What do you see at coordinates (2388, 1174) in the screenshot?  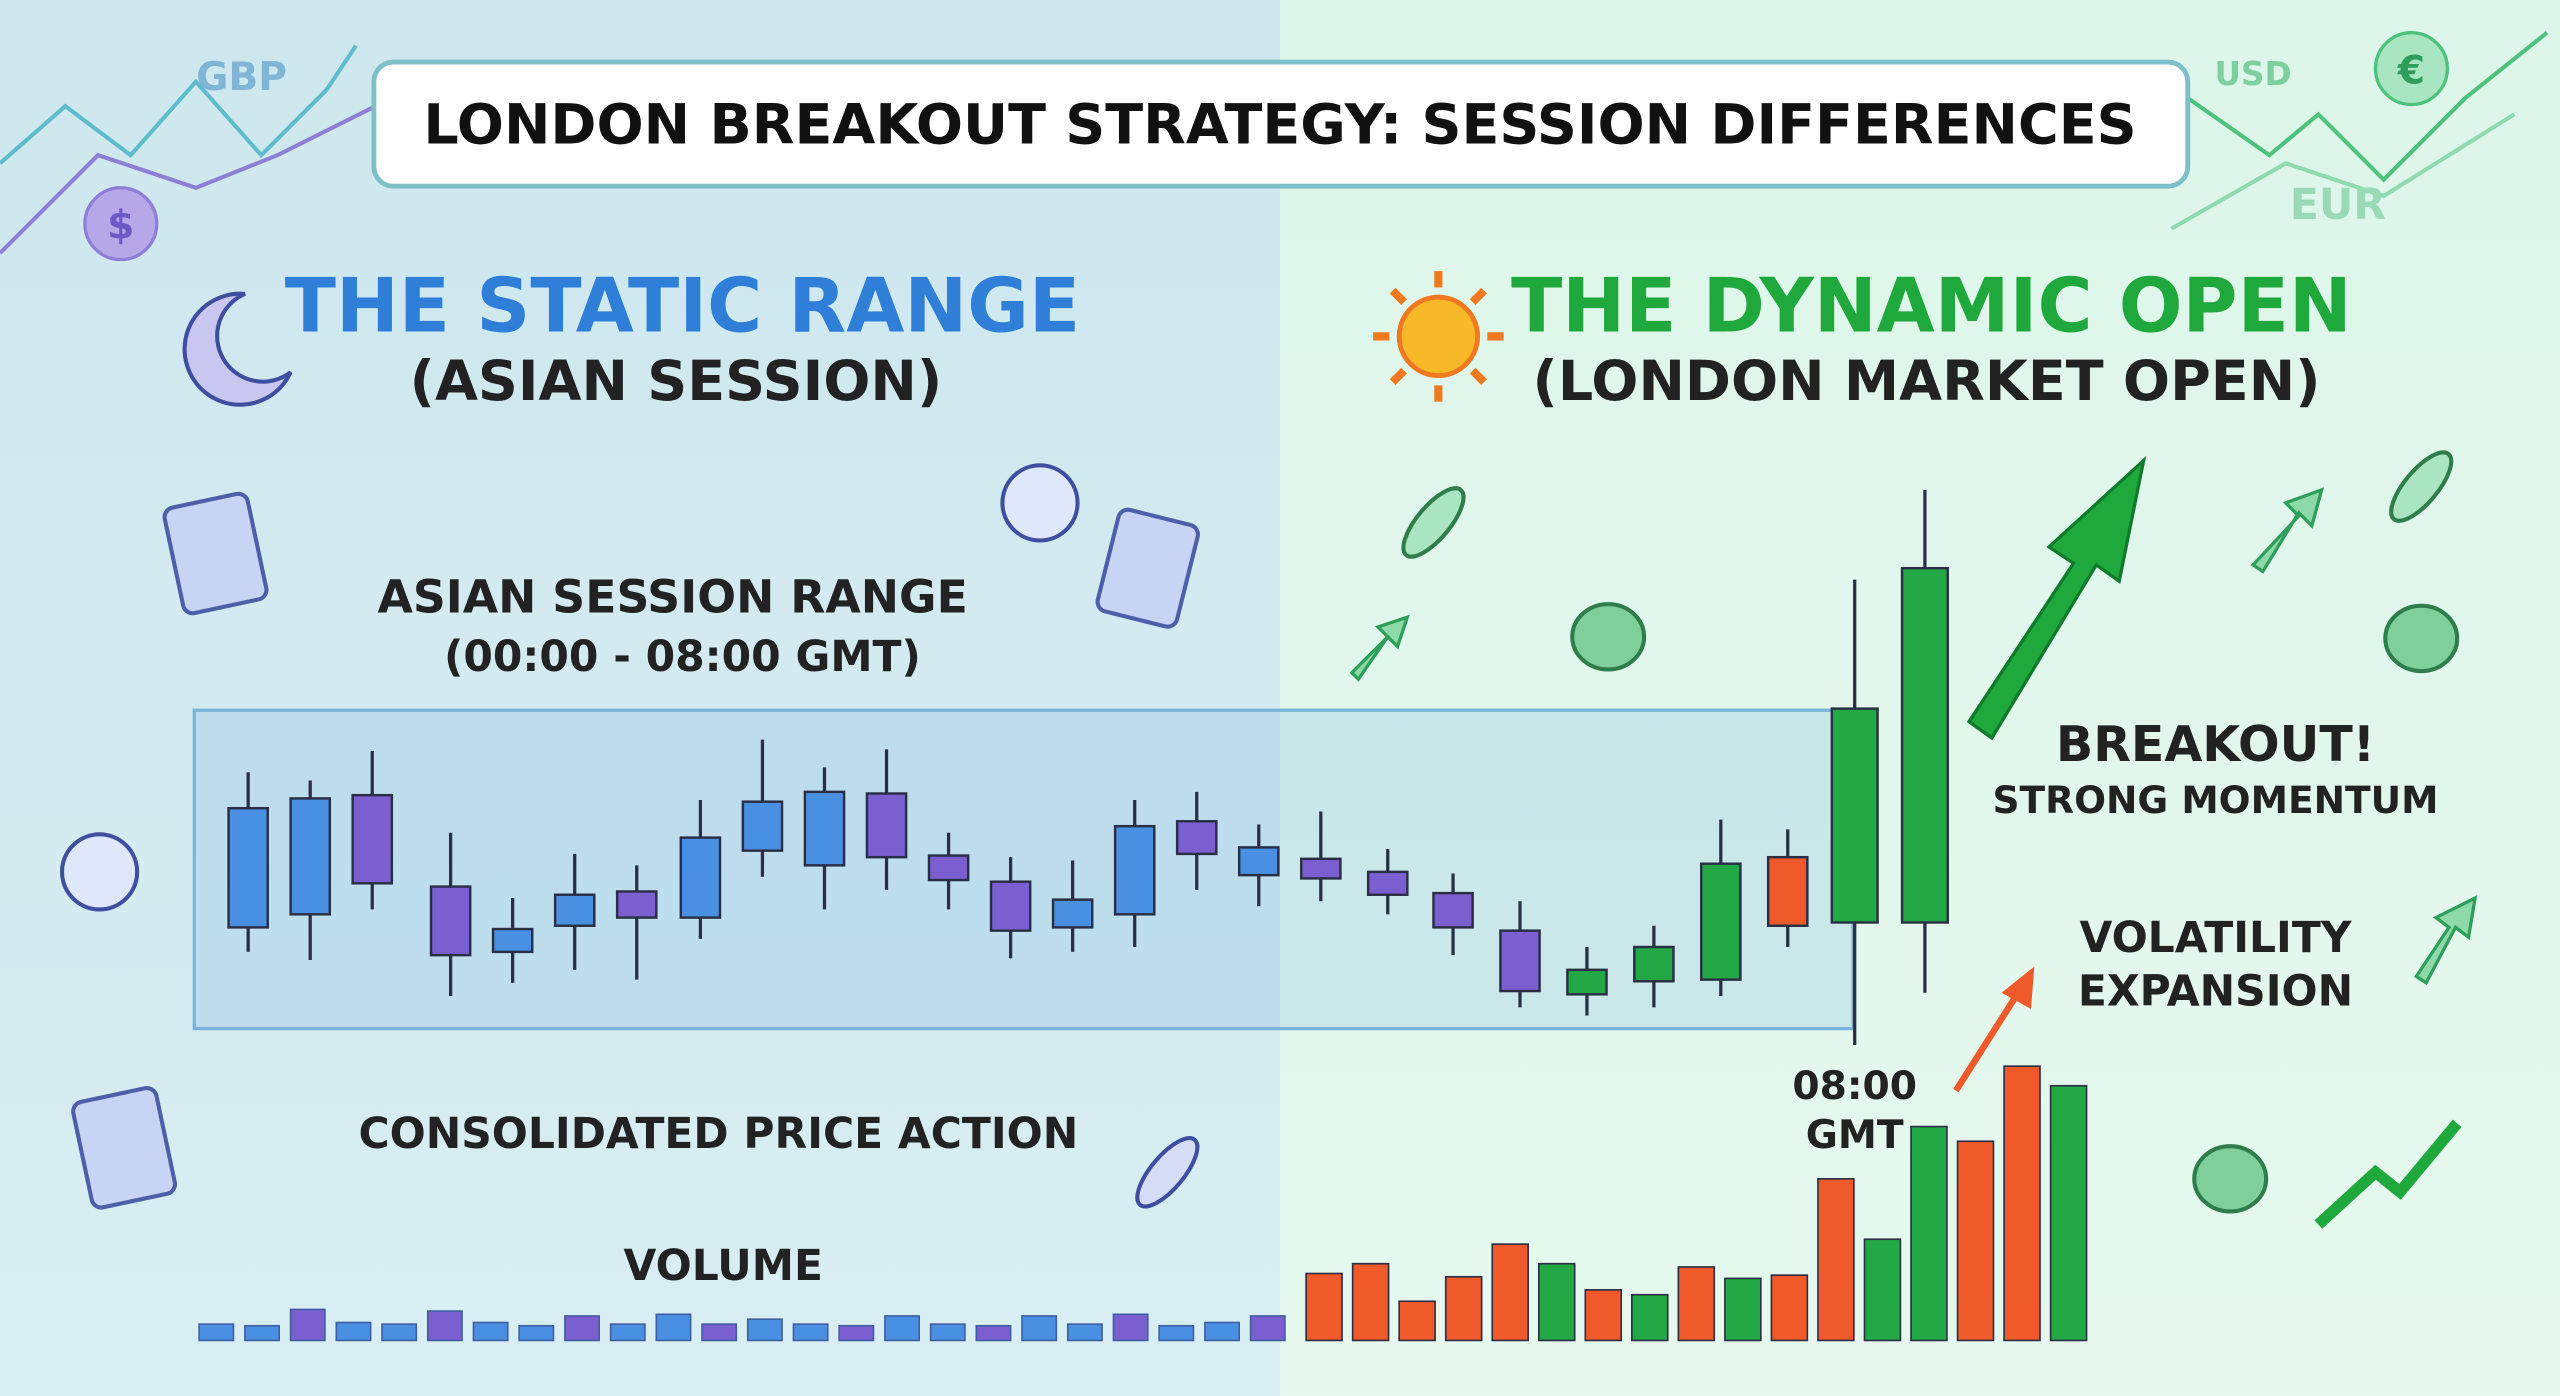 I see `deco-arrow` at bounding box center [2388, 1174].